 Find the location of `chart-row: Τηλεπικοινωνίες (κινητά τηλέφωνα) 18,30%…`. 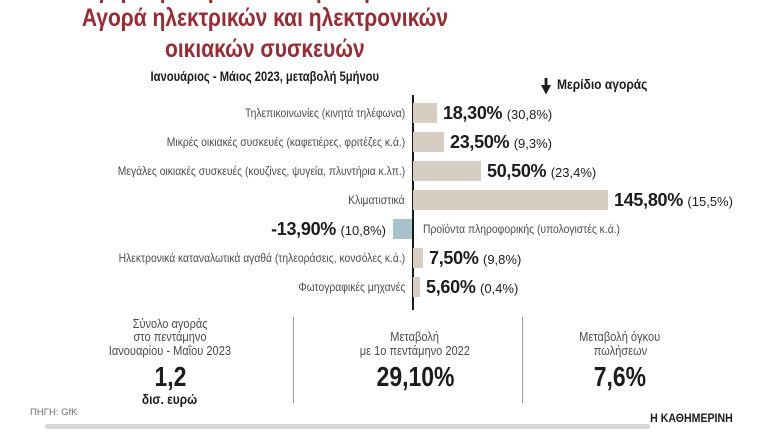

chart-row: Τηλεπικοινωνίες (κινητά τηλέφωνα) 18,30%… is located at coordinates (384, 113).